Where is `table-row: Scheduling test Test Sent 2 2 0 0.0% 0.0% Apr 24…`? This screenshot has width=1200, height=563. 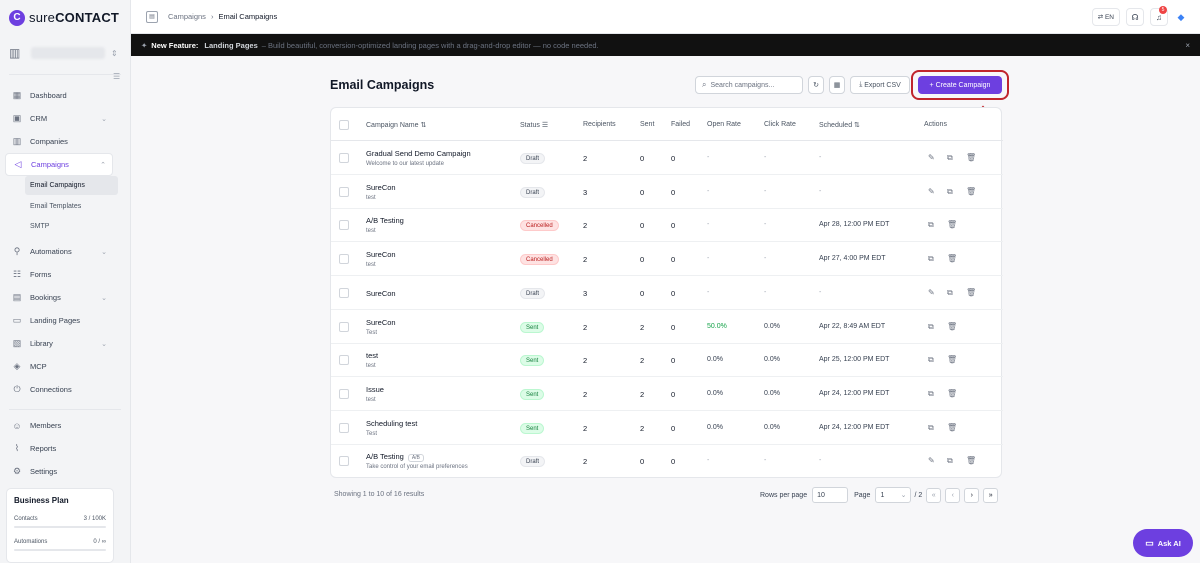 table-row: Scheduling test Test Sent 2 2 0 0.0% 0.0% Apr 24… is located at coordinates (667, 428).